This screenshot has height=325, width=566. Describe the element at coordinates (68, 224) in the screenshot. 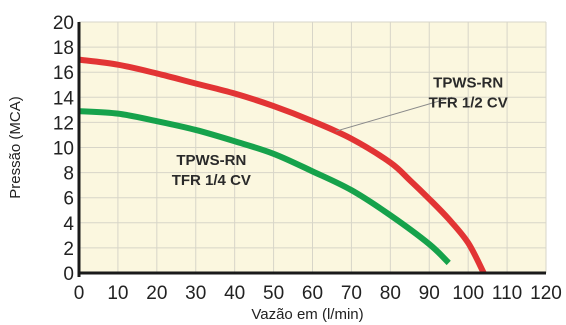

I see `y-tick-label: 4` at that location.